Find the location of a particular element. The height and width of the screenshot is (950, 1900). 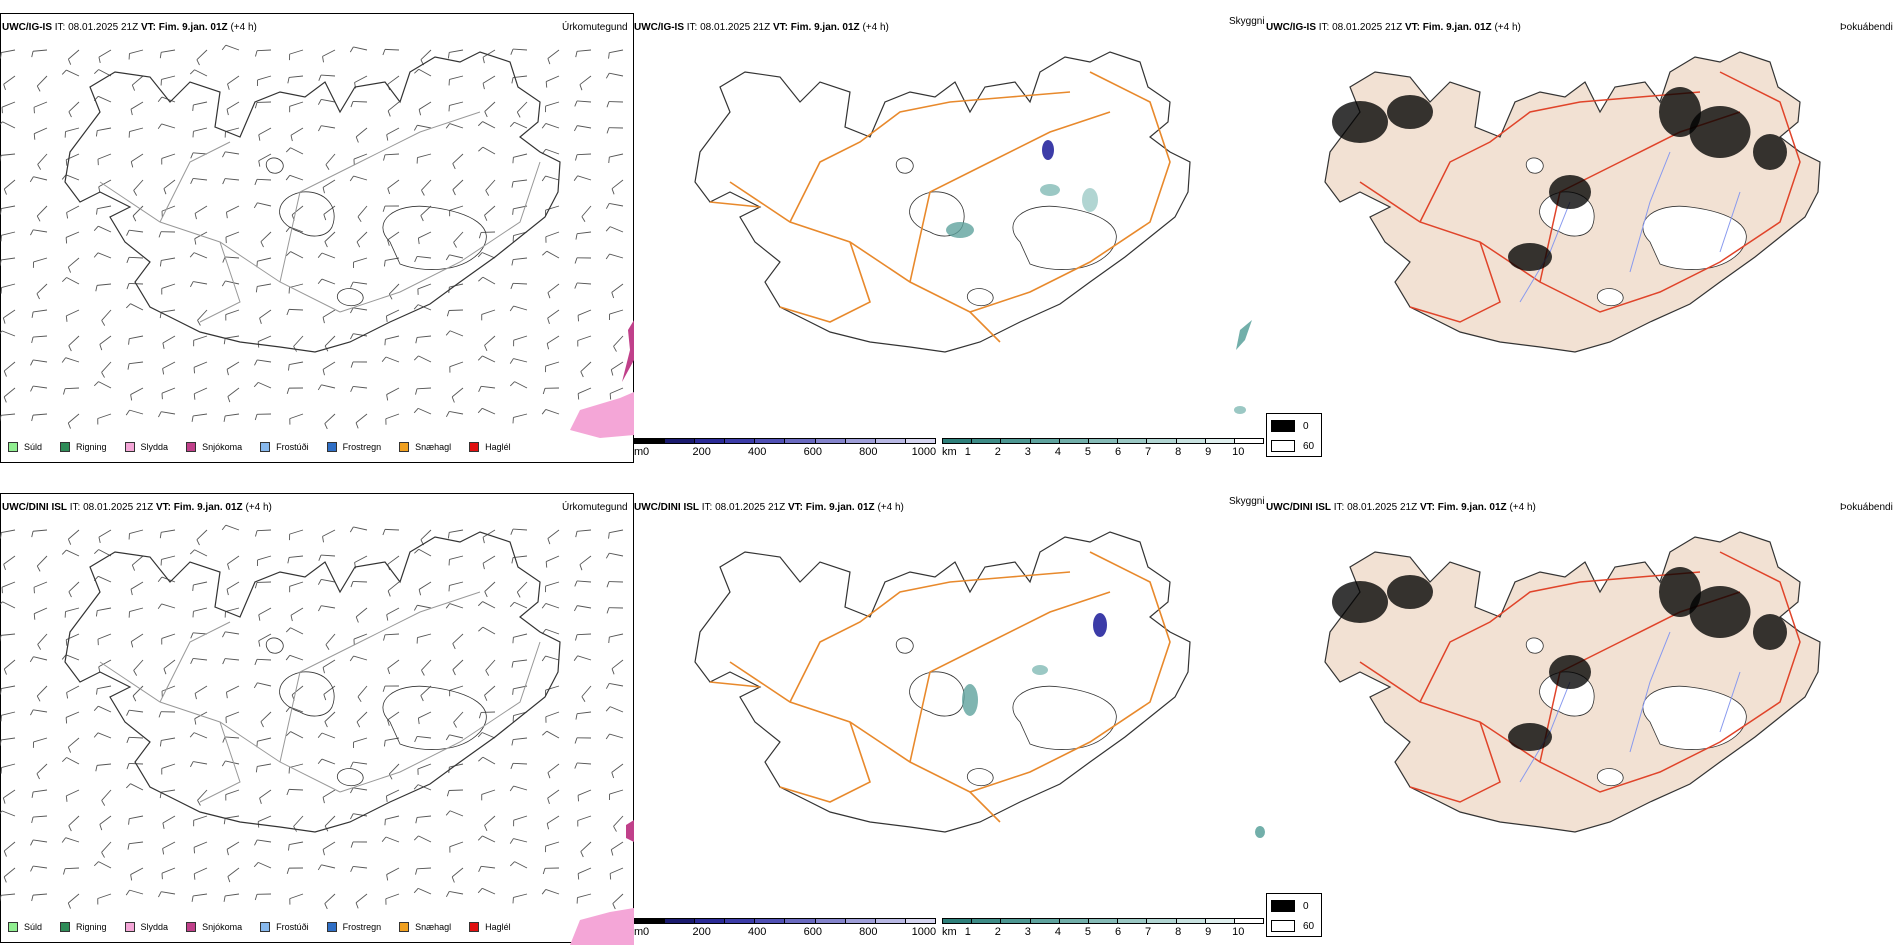

legend-swatch is located at coordinates (13, 927).